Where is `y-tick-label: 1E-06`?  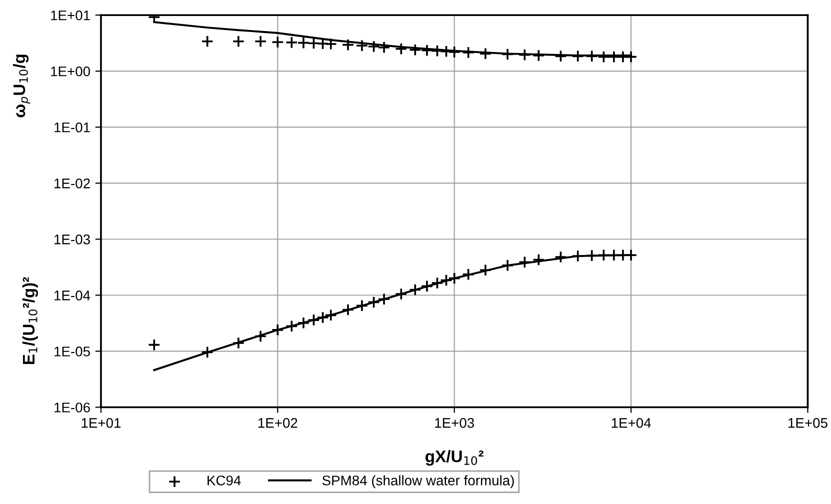
y-tick-label: 1E-06 is located at coordinates (72, 407).